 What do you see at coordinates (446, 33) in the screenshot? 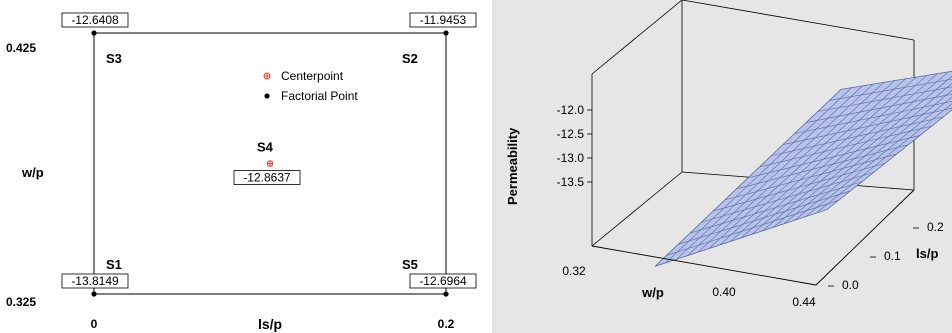
I see `factorial-point-s2` at bounding box center [446, 33].